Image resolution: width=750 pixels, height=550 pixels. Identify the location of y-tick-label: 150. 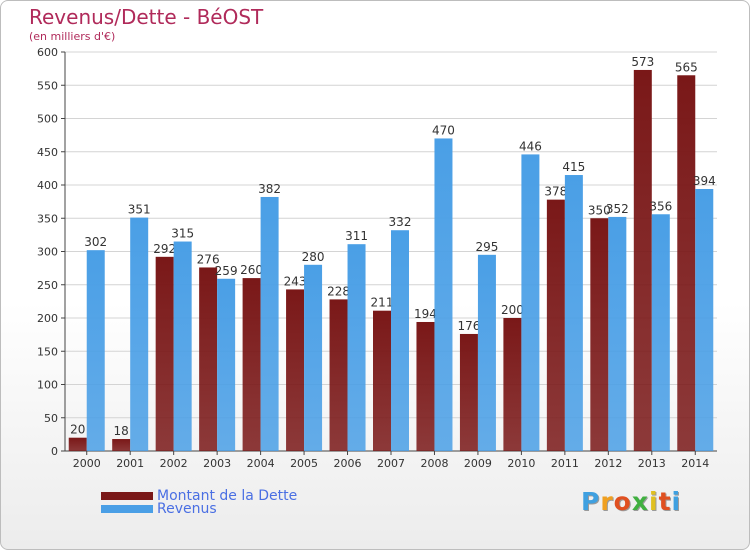
(47, 351).